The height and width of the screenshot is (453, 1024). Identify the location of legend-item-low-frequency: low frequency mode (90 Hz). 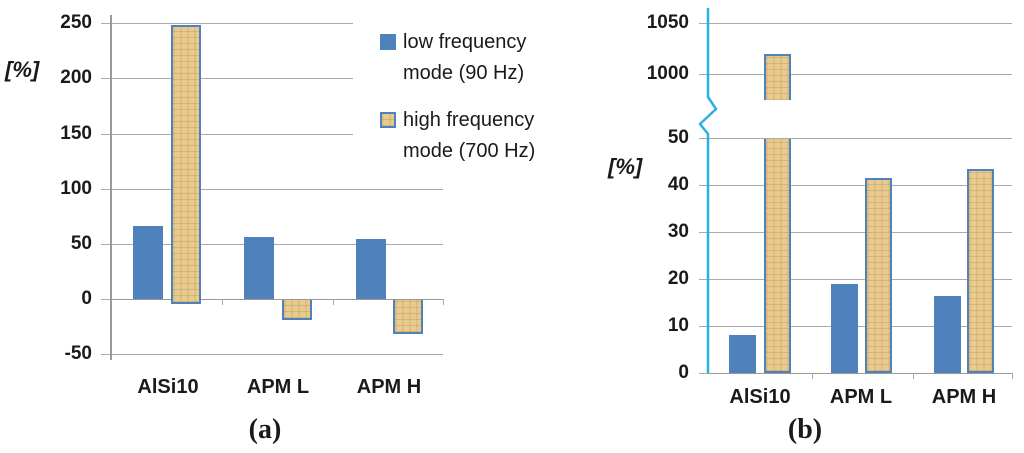
(453, 58).